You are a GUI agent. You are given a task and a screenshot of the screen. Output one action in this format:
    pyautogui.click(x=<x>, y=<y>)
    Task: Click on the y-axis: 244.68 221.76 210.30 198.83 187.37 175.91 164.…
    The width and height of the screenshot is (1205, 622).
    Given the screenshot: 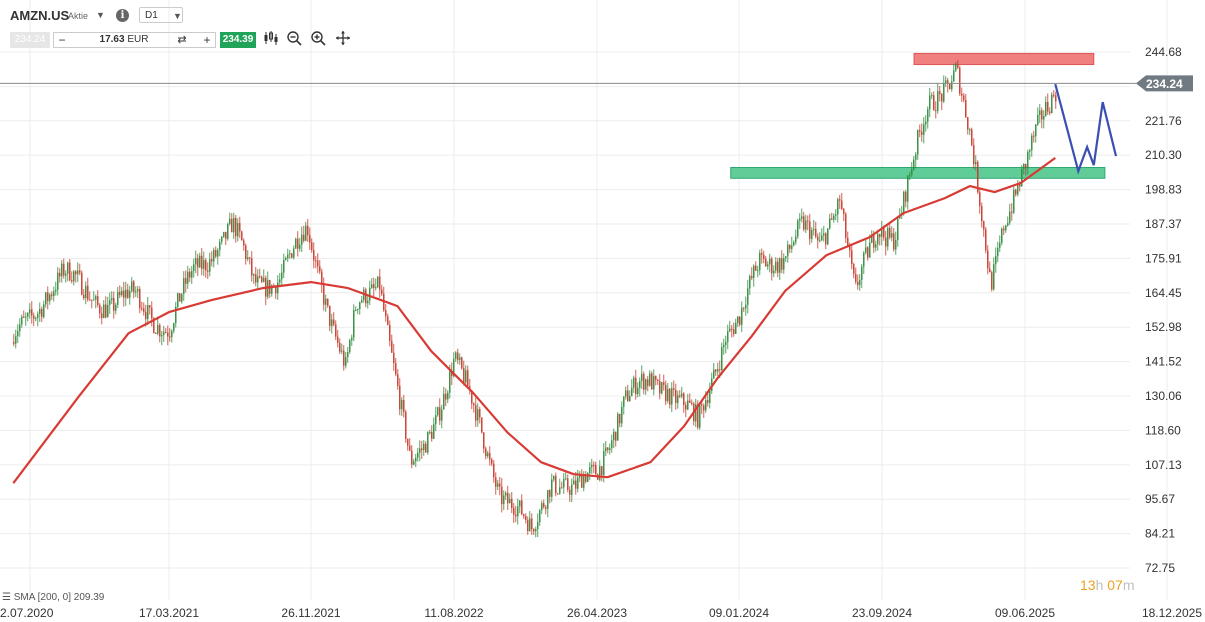 What is the action you would take?
    pyautogui.click(x=1163, y=310)
    